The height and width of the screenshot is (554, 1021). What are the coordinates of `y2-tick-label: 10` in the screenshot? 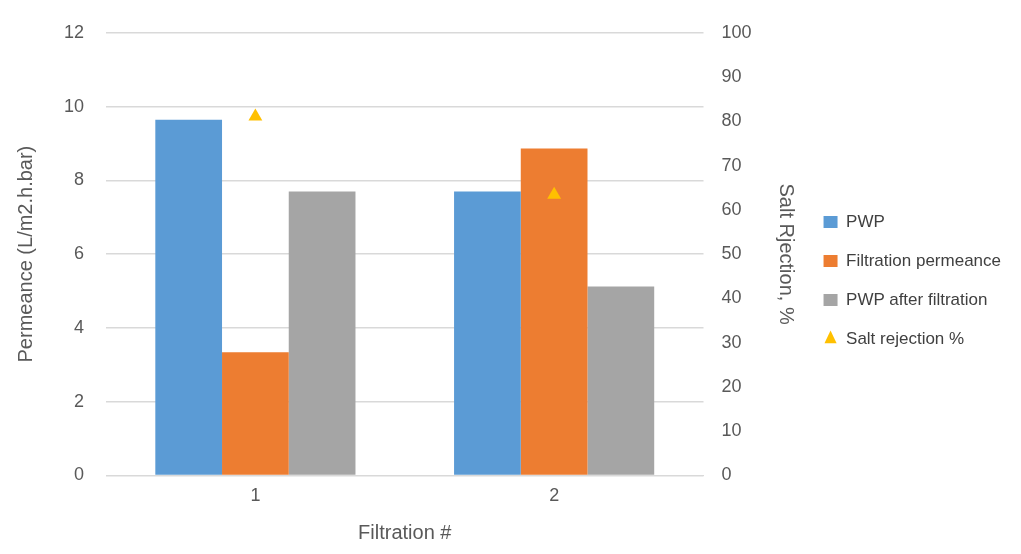 It's located at (731, 430).